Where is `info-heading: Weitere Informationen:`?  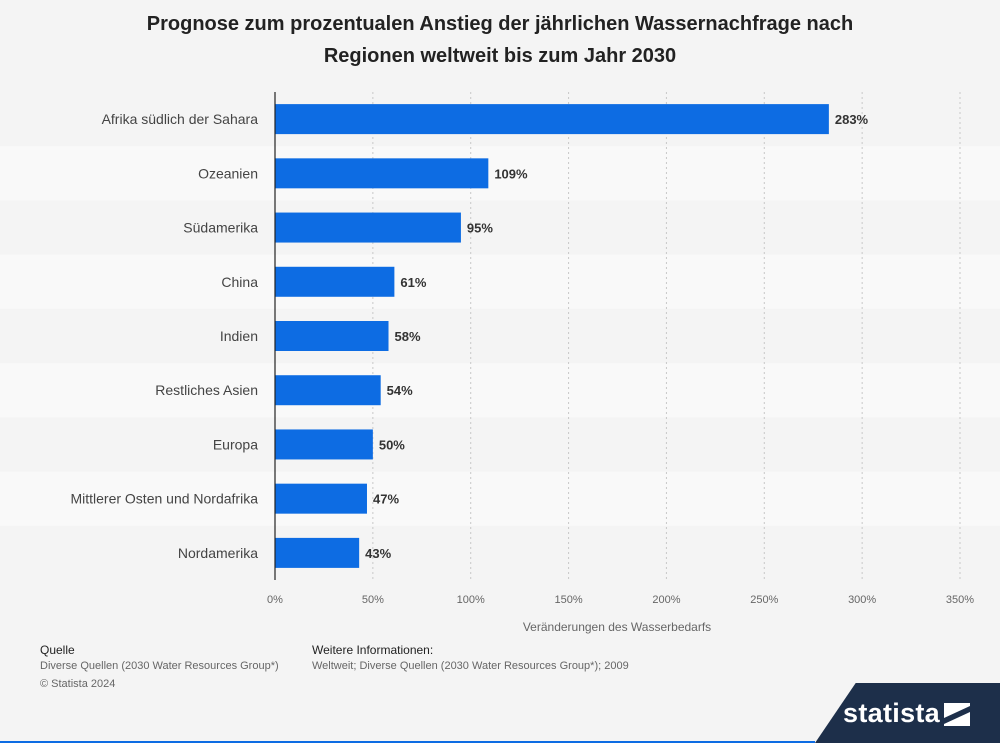 info-heading: Weitere Informationen: is located at coordinates (373, 650).